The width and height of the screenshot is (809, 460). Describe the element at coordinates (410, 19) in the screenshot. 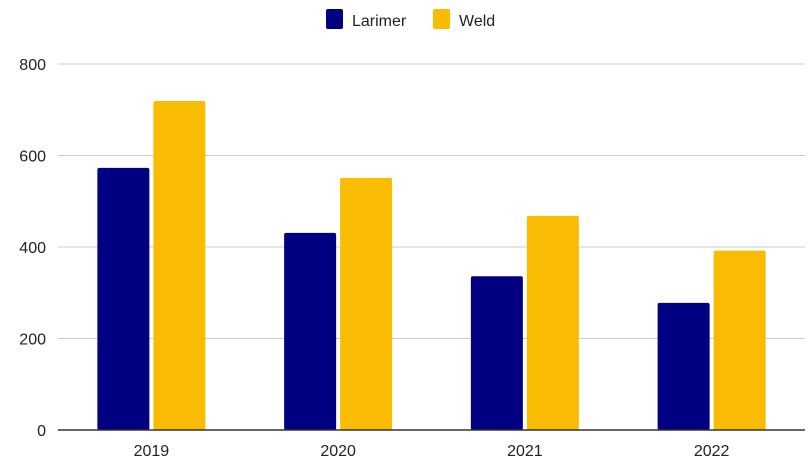

I see `legend: Larimer Weld` at that location.